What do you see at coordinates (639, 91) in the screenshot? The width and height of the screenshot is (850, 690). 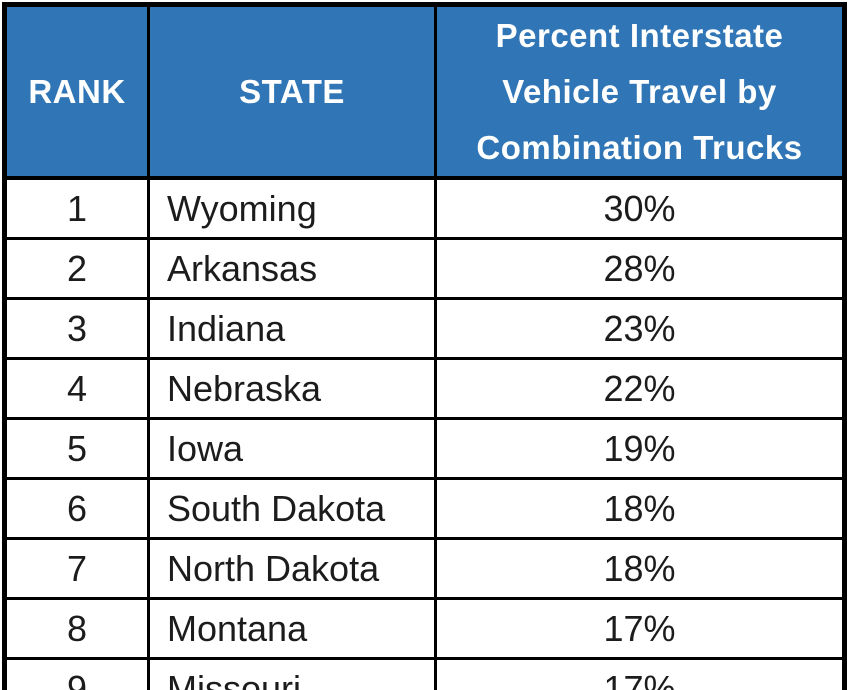 I see `percent-header-line-2: Vehicle Travel by` at bounding box center [639, 91].